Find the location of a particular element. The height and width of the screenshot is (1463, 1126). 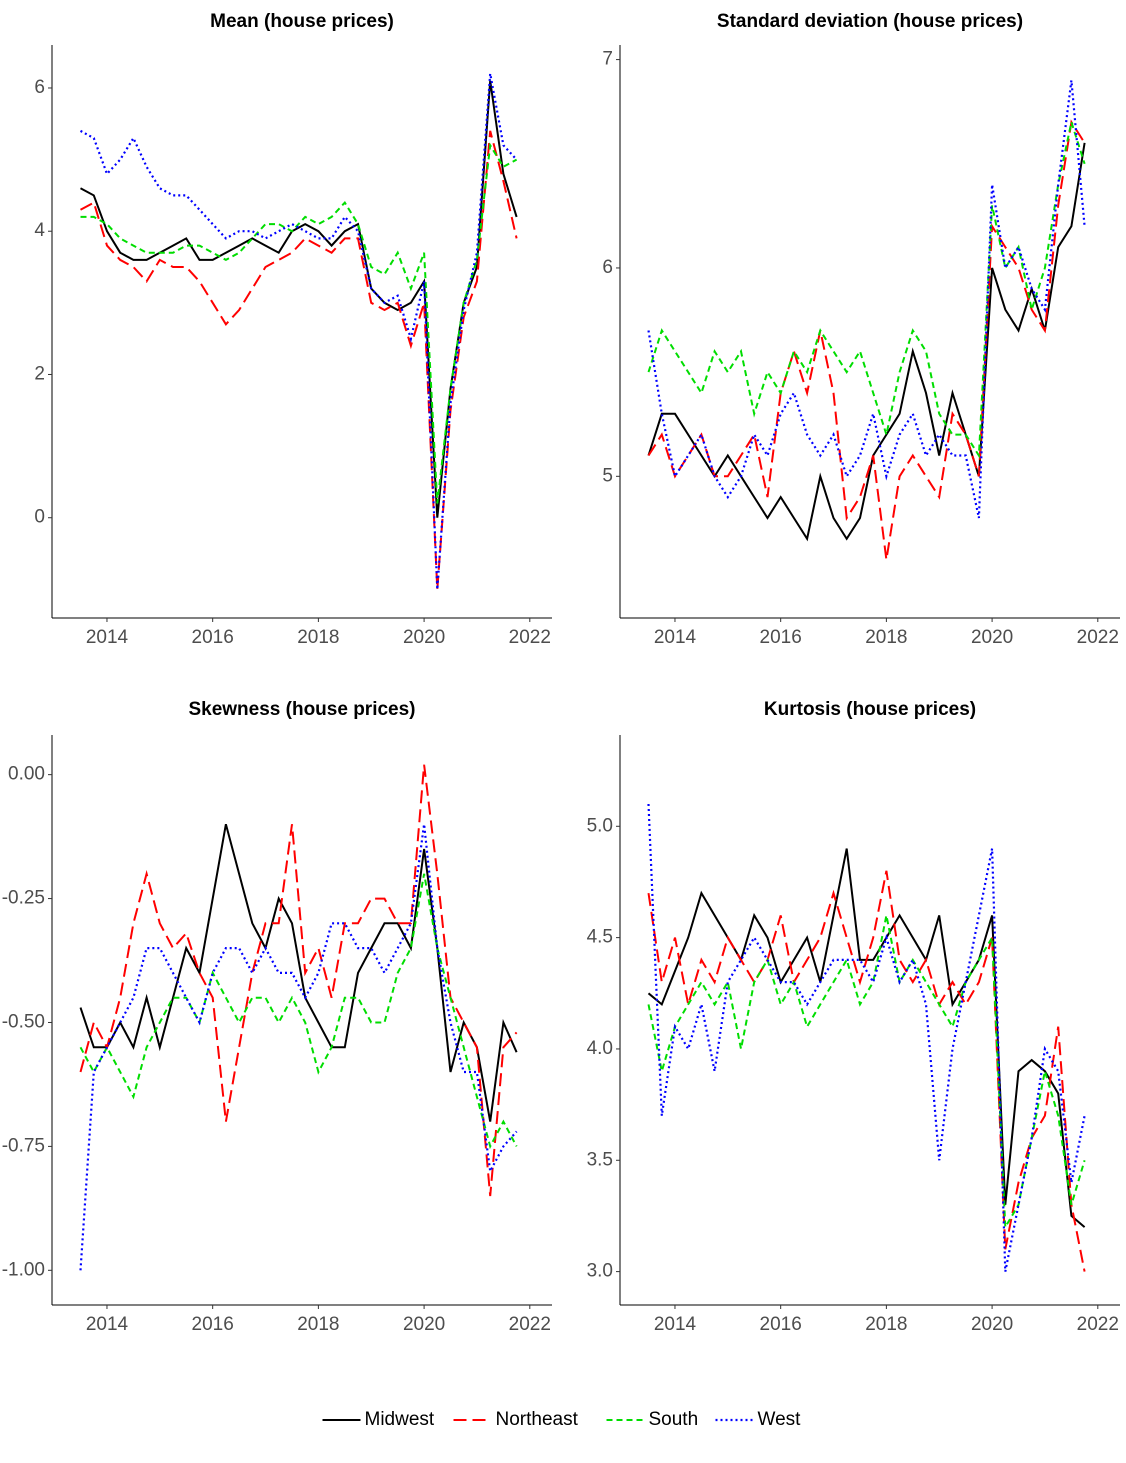

panel-title: Standard deviation (house prices) is located at coordinates (870, 21).